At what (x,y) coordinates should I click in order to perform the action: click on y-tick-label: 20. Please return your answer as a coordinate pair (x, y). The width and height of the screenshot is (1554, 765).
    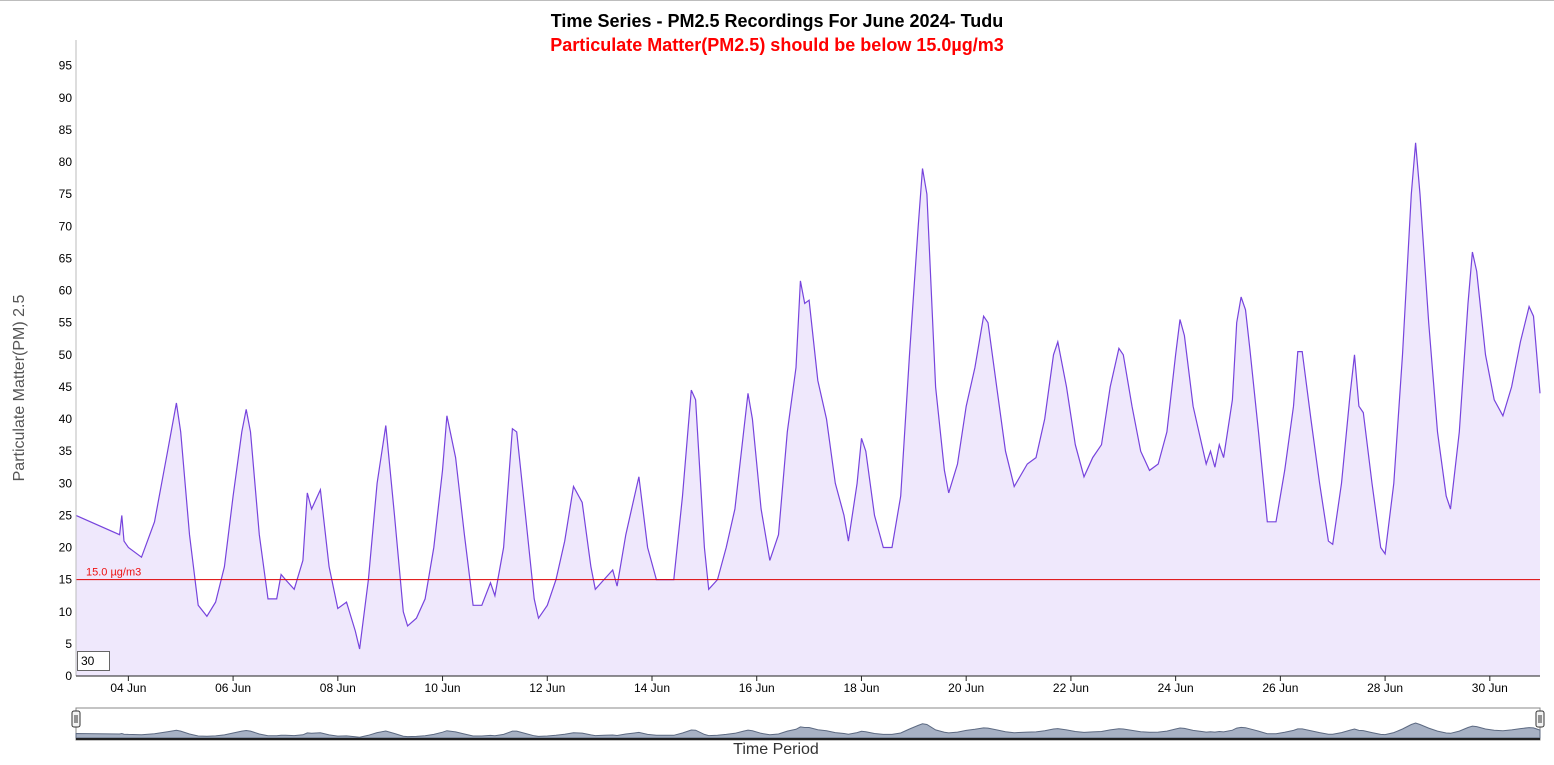
    Looking at the image, I should click on (66, 548).